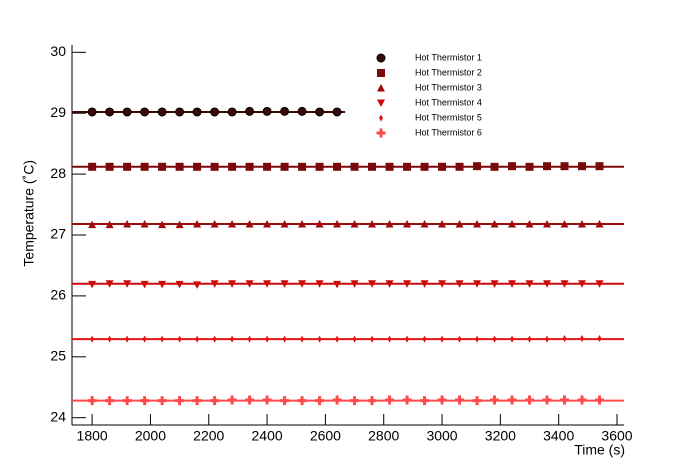 The image size is (696, 472). I want to click on x-tick-label: 2600, so click(325, 436).